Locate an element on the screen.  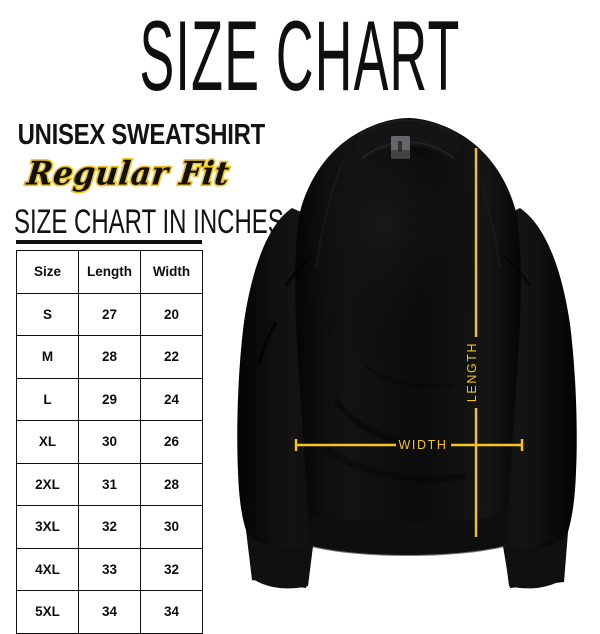
table-row: 3XL 32 30 is located at coordinates (109, 527).